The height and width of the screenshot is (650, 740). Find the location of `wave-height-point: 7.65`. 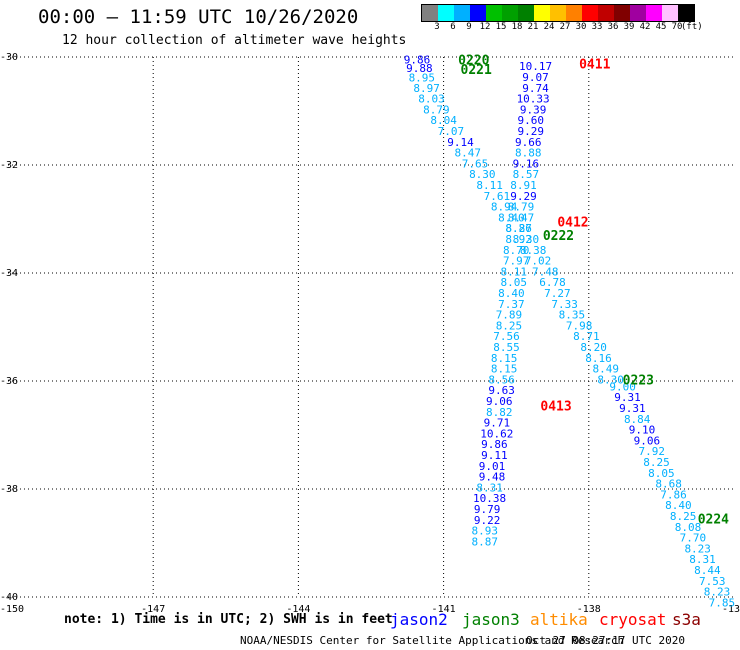

wave-height-point: 7.65 is located at coordinates (475, 163).